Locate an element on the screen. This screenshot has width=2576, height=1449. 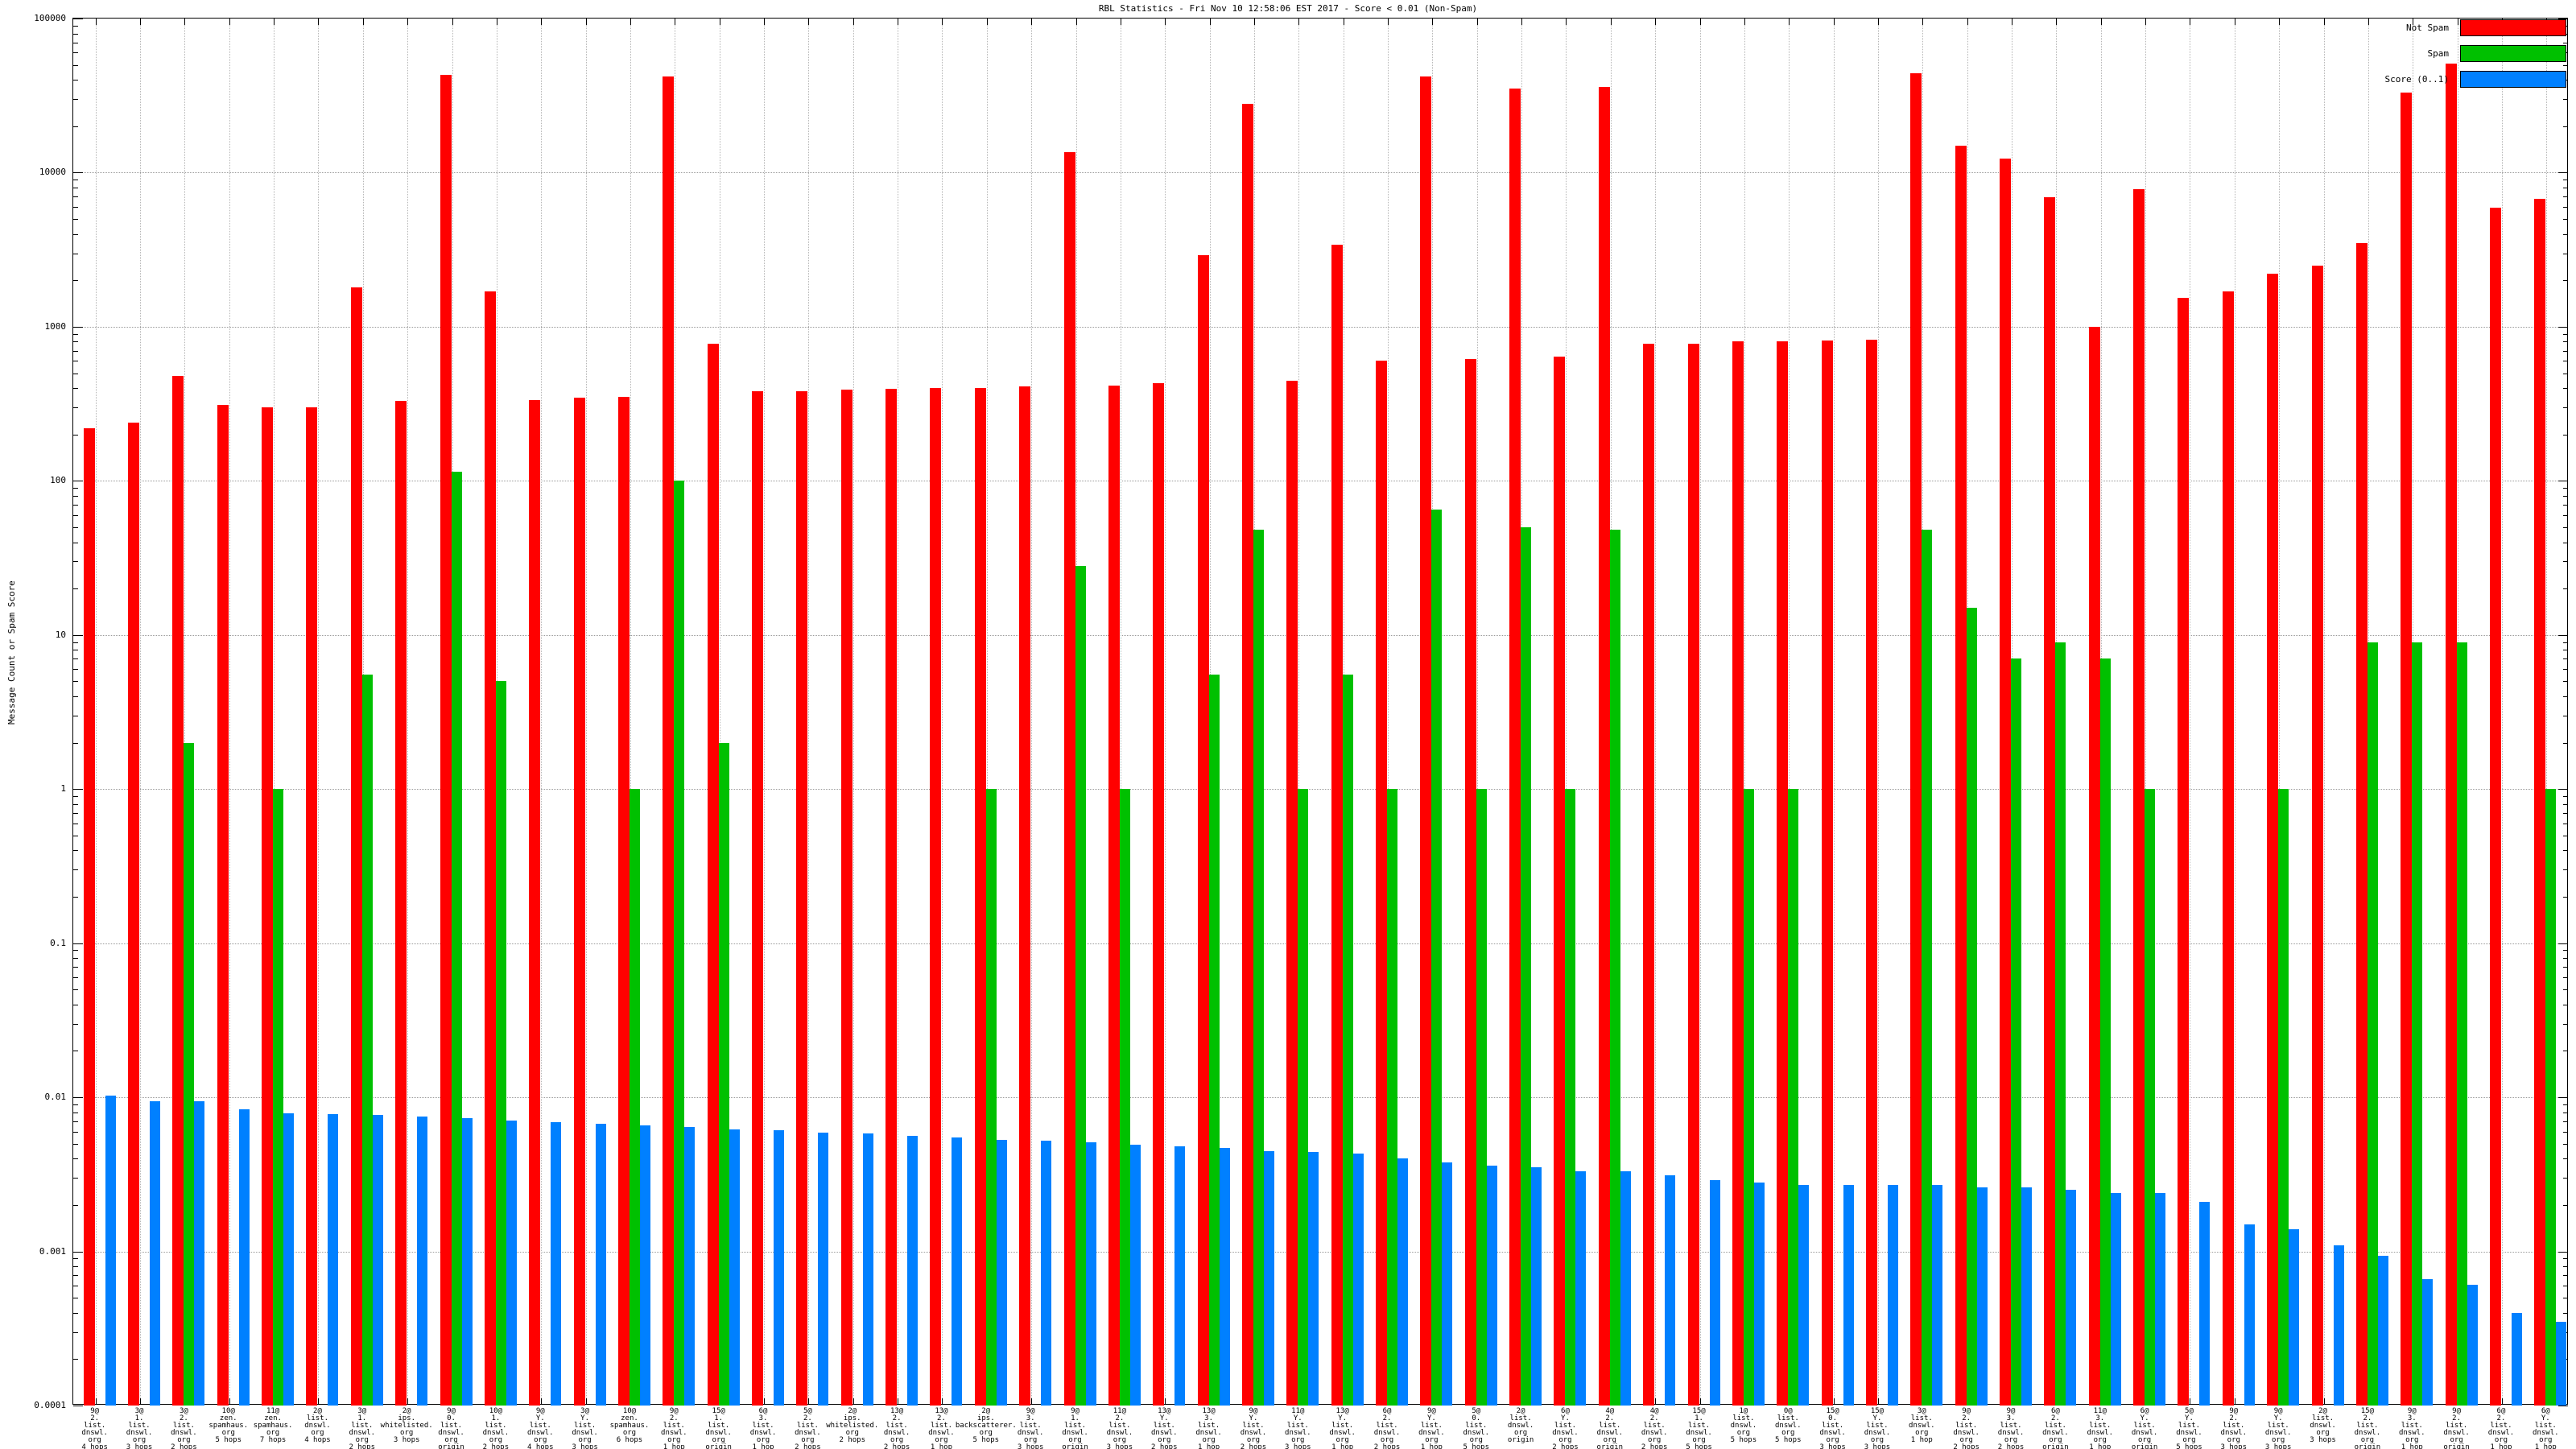
x-tick-label: 9@ 2. list. dnswl. org 4 hops is located at coordinates (94, 1428).